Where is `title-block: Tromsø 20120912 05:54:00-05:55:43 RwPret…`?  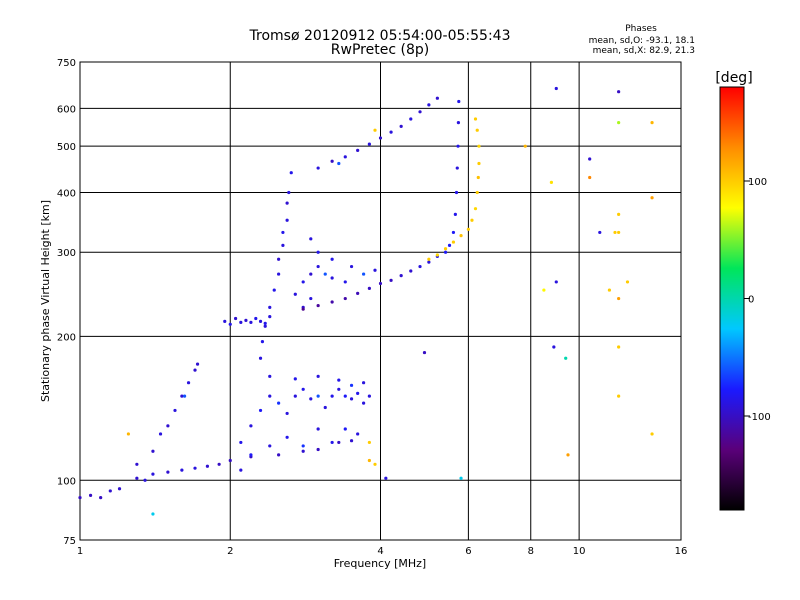
title-block: Tromsø 20120912 05:54:00-05:55:43 RwPret… is located at coordinates (380, 43).